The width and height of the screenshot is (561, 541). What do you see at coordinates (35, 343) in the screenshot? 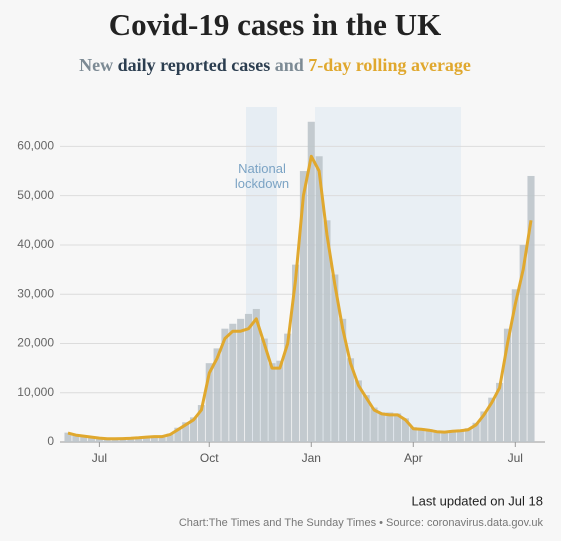
I see `y-tick-label: 20,000` at bounding box center [35, 343].